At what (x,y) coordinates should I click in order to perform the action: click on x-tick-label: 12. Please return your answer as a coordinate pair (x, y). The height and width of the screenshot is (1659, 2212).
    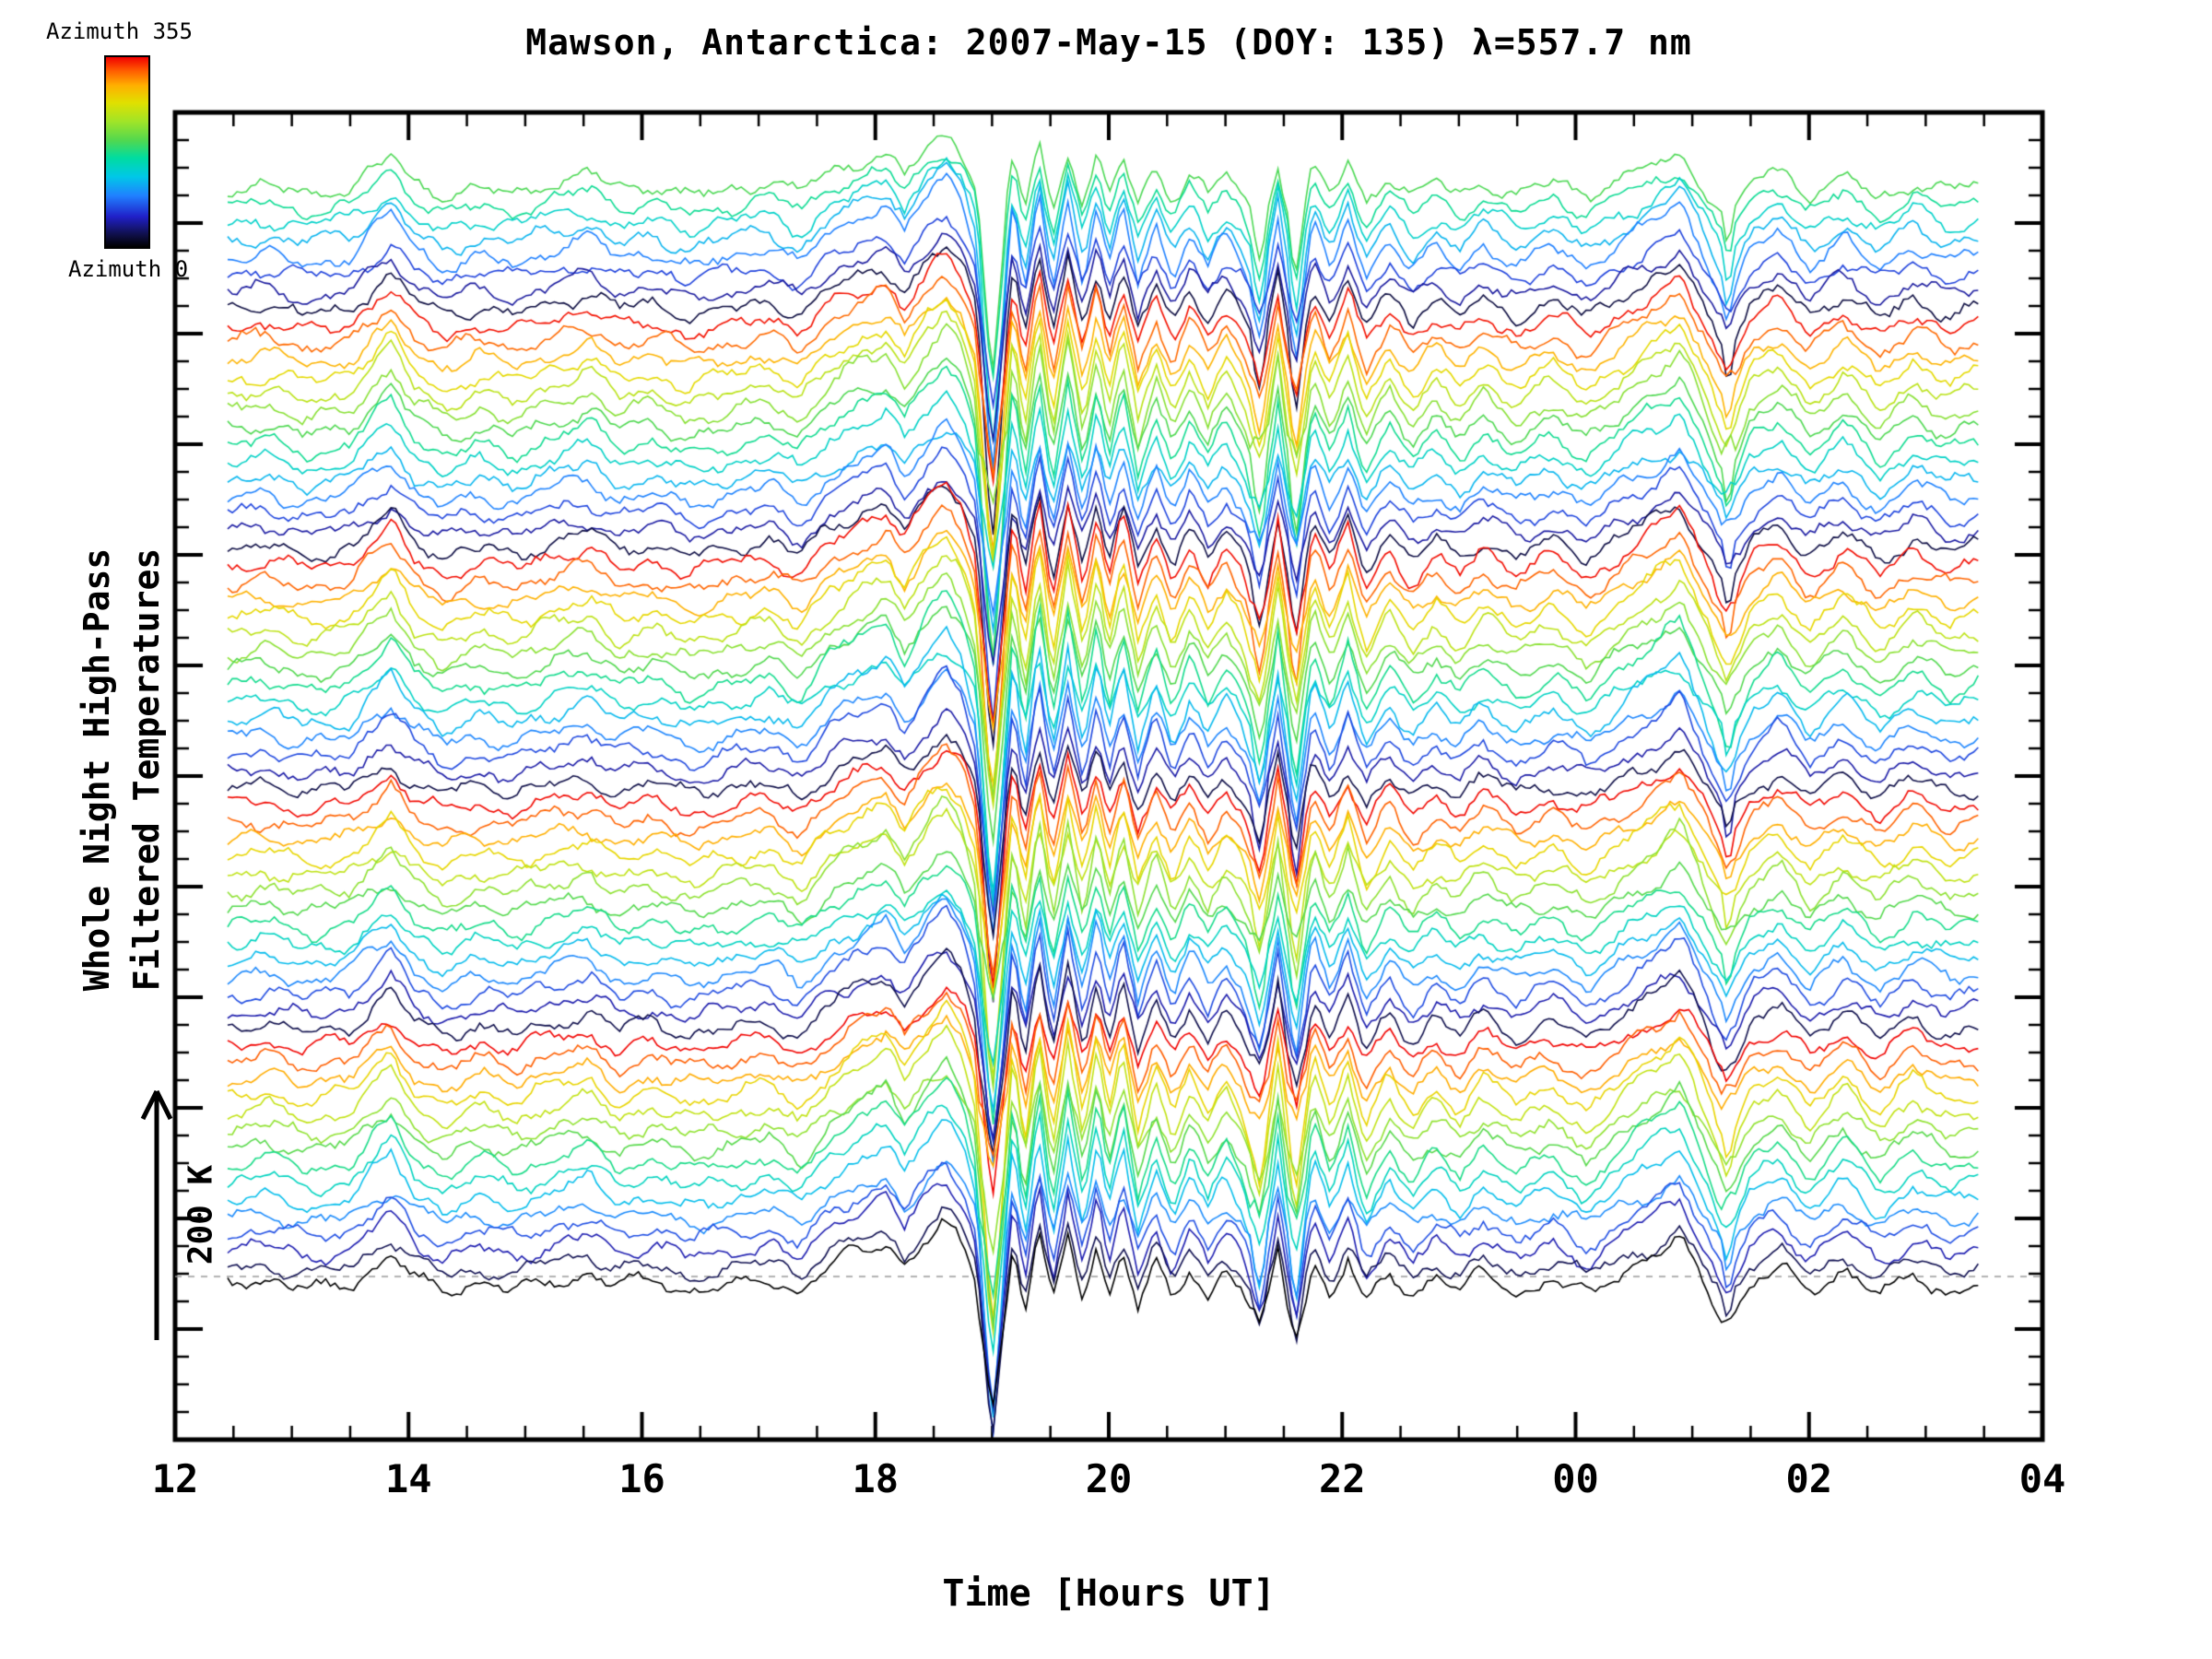
    Looking at the image, I should click on (175, 1478).